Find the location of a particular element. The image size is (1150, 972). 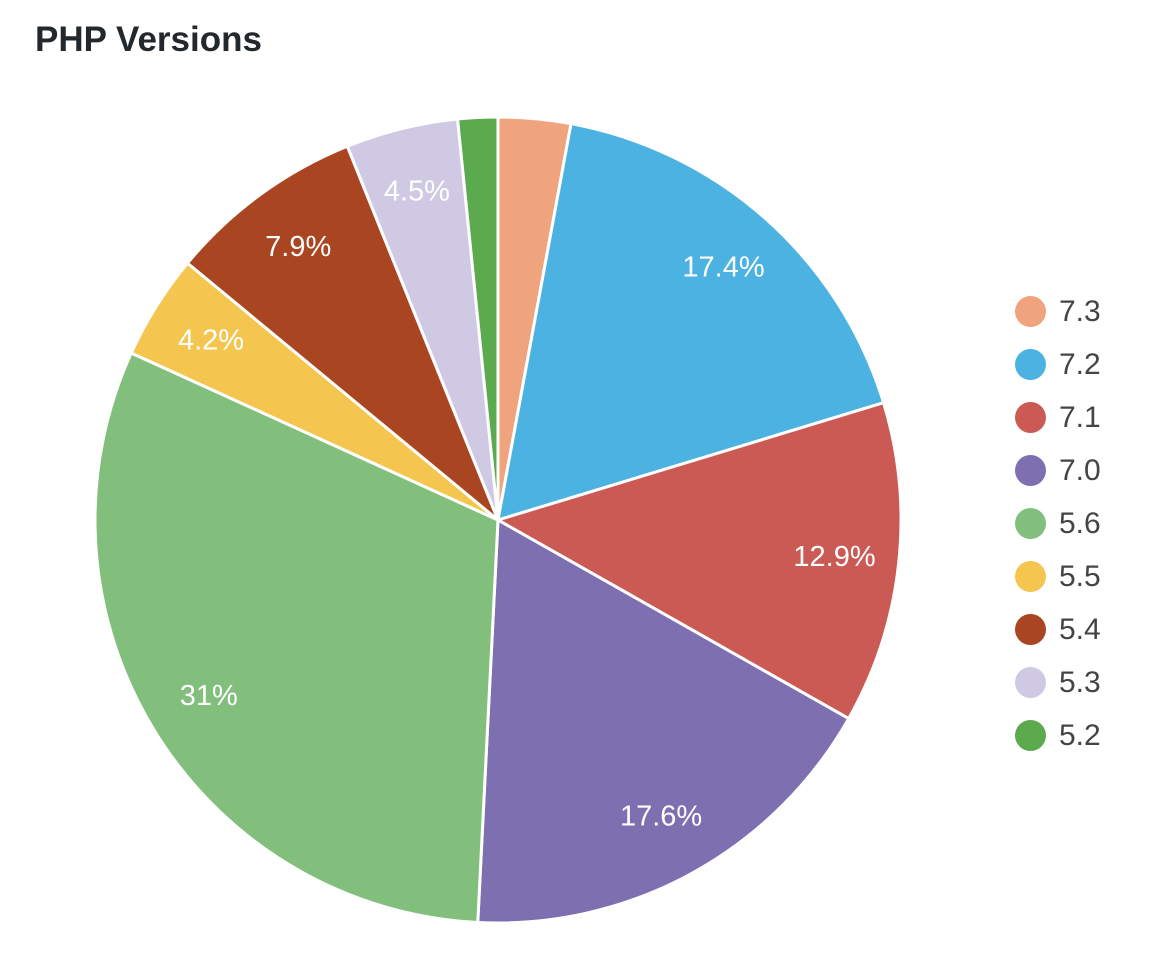

legend-item-php-5-2: 5.2 is located at coordinates (1058, 735).